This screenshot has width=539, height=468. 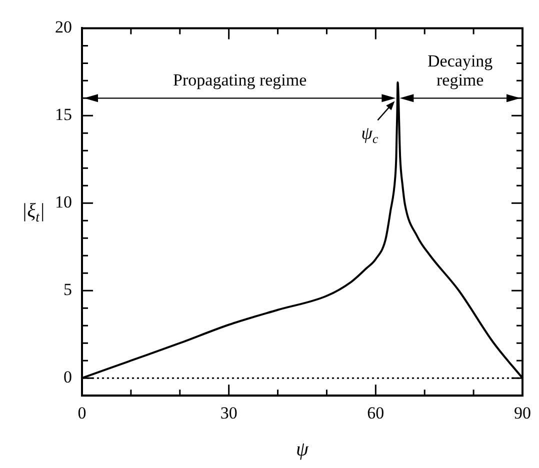 I want to click on annotation: Decaying regime, so click(x=461, y=71).